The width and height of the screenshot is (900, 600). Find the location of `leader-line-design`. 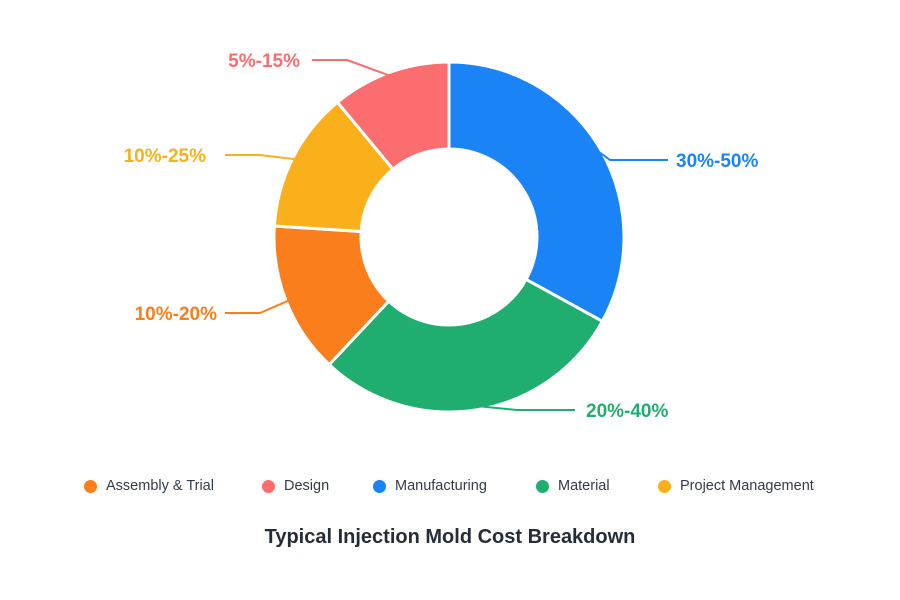

leader-line-design is located at coordinates (352, 68).